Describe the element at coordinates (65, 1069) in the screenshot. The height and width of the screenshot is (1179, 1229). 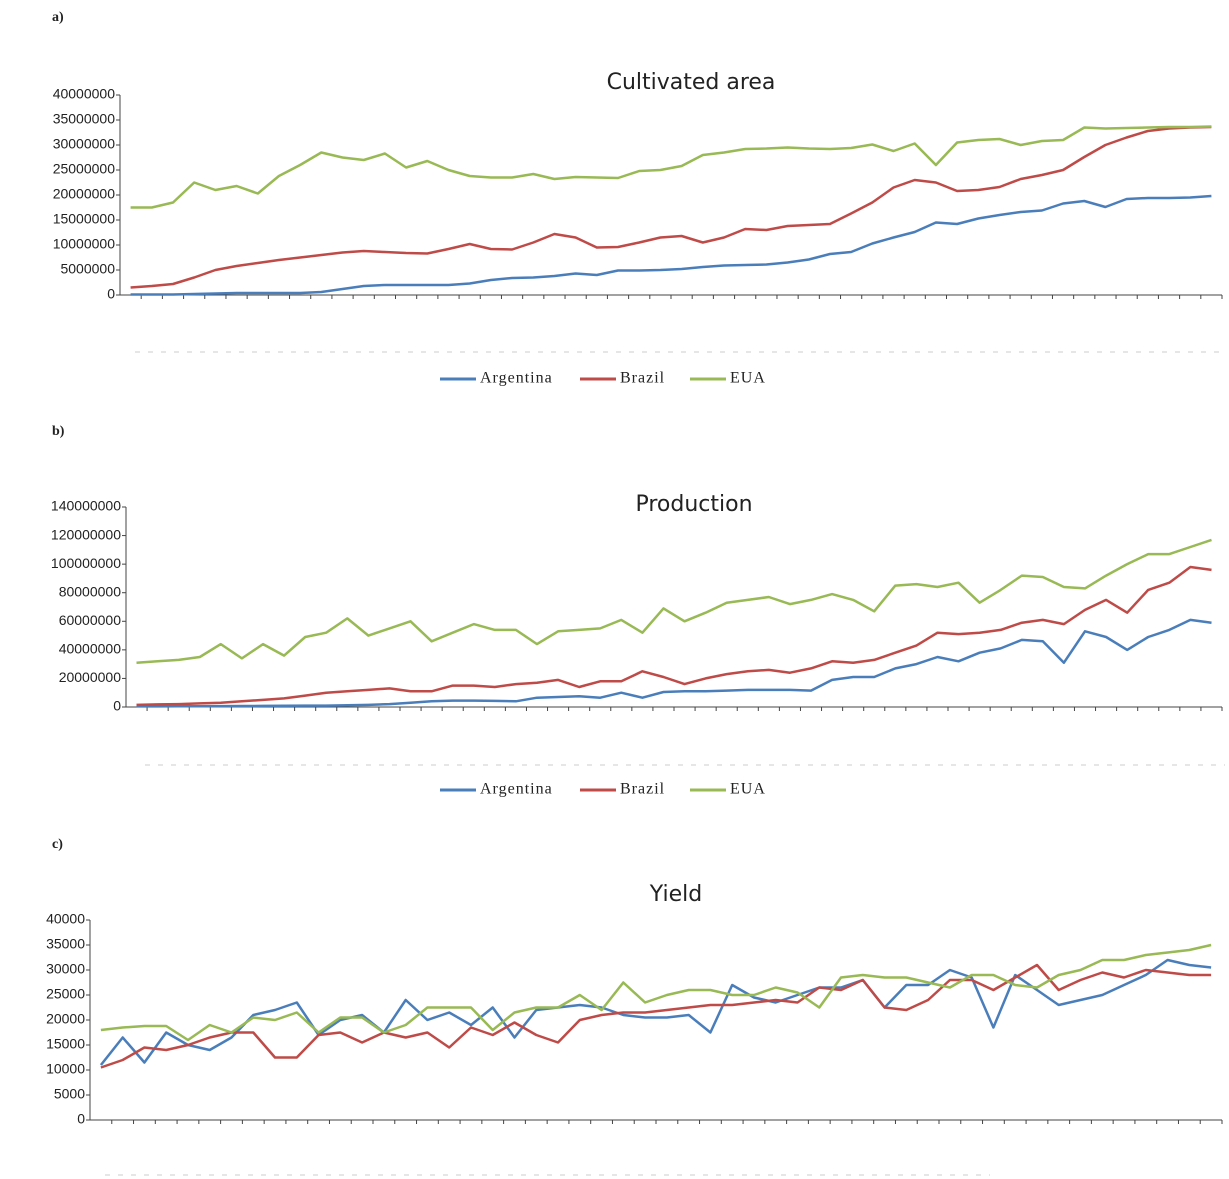
I see `y-tick-label: 10000` at that location.